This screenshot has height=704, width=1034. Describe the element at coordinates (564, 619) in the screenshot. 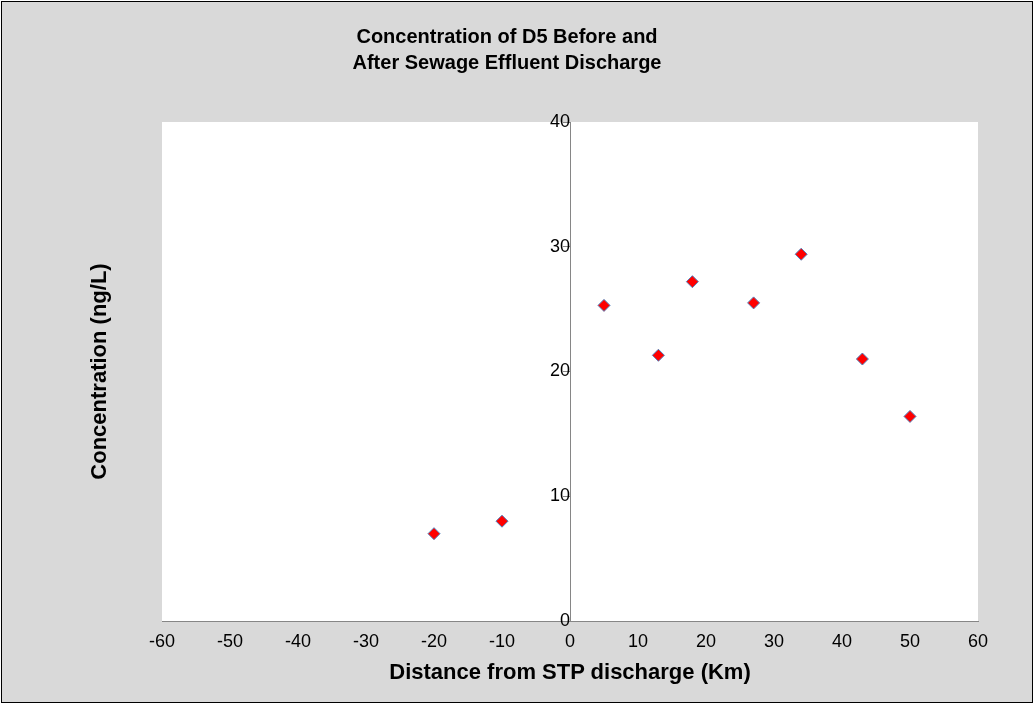

I see `y-tick-label: 0` at that location.